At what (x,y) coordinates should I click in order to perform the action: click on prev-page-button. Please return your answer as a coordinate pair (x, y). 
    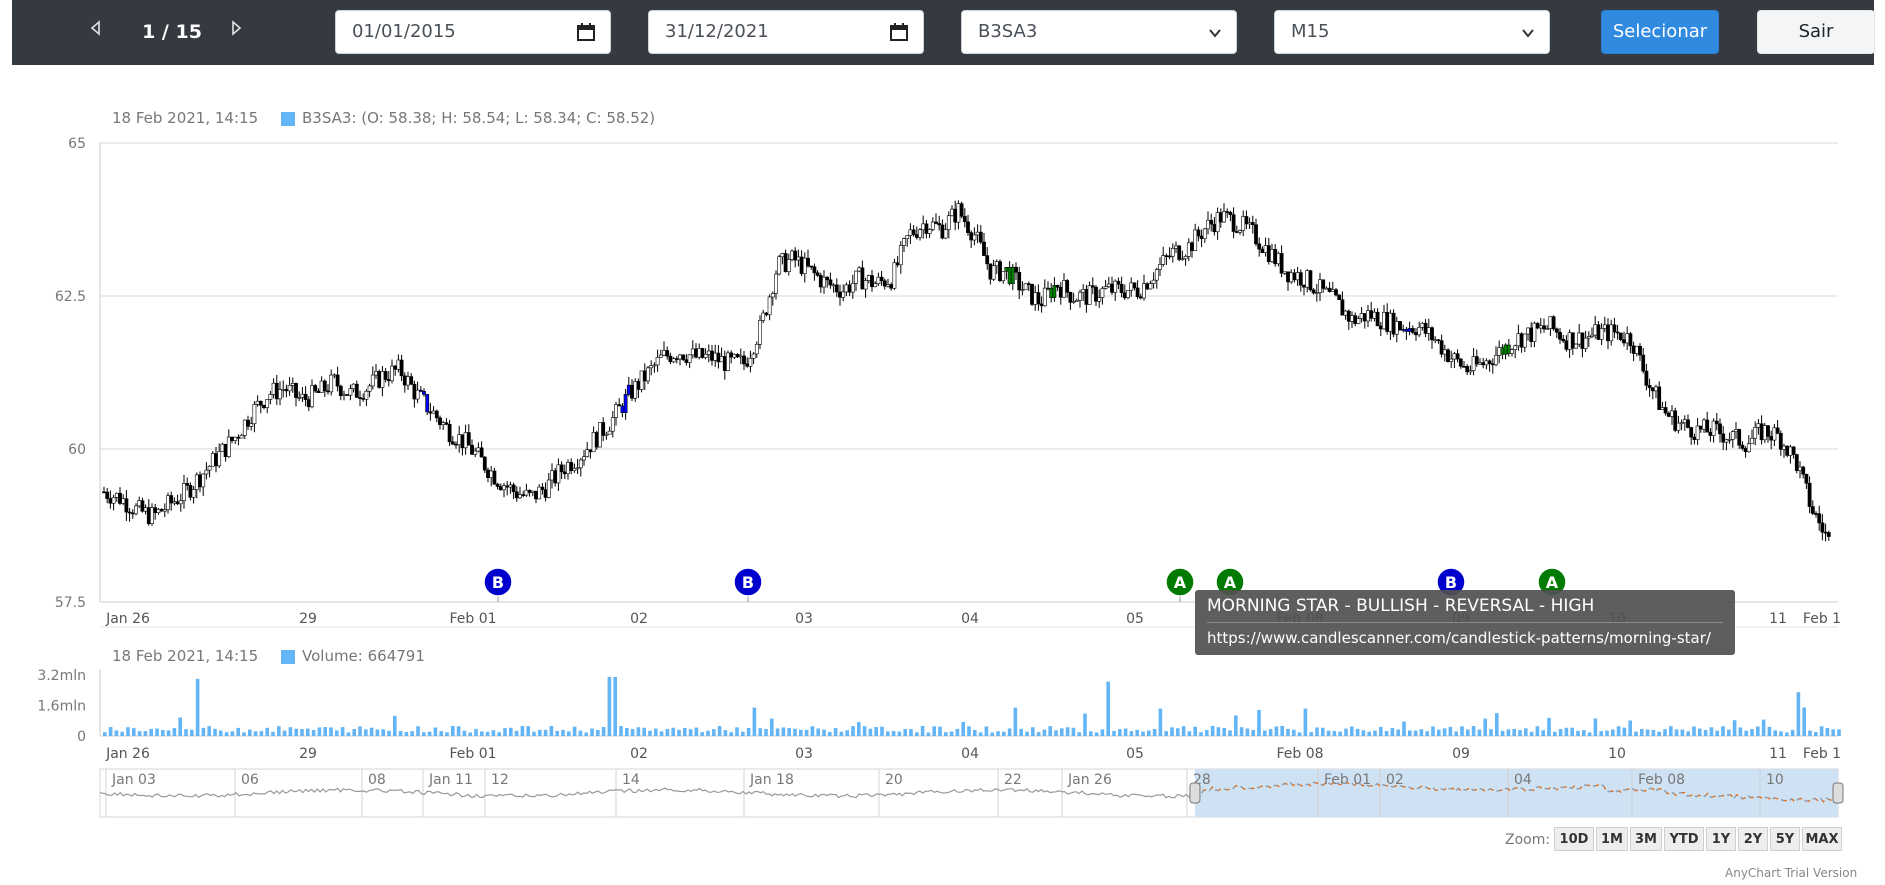
    Looking at the image, I should click on (96, 32).